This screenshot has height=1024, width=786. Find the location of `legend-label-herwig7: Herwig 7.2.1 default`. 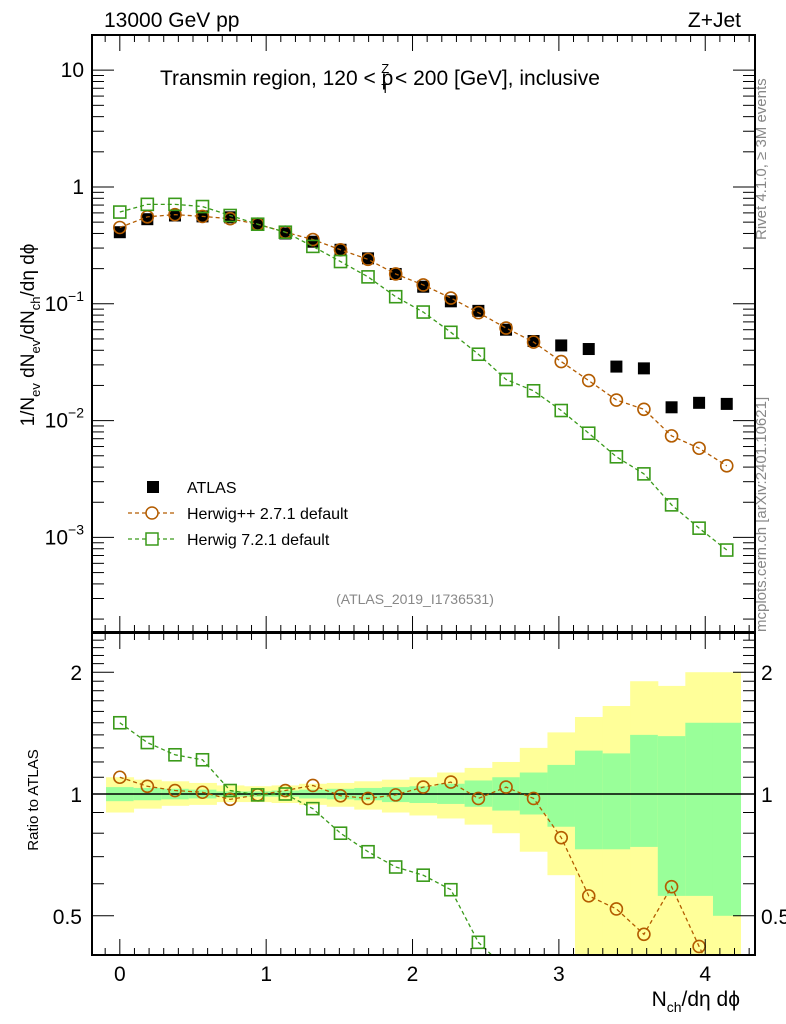

legend-label-herwig7: Herwig 7.2.1 default is located at coordinates (258, 540).